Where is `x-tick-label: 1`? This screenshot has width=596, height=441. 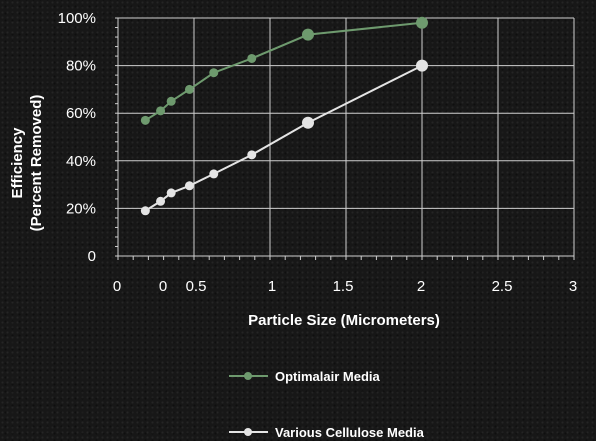 x-tick-label: 1 is located at coordinates (272, 286).